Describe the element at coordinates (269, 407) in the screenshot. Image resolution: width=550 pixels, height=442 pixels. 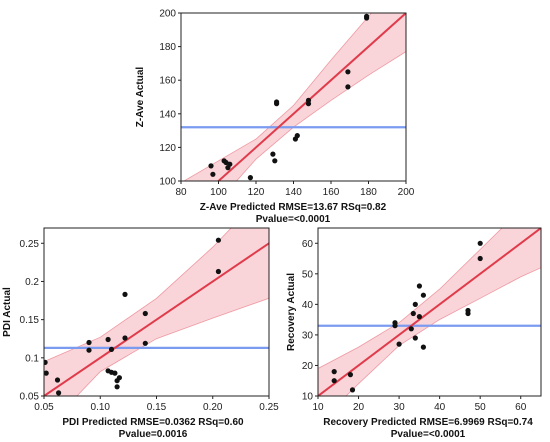
I see `pdi-x-tick-label: 0.25` at that location.